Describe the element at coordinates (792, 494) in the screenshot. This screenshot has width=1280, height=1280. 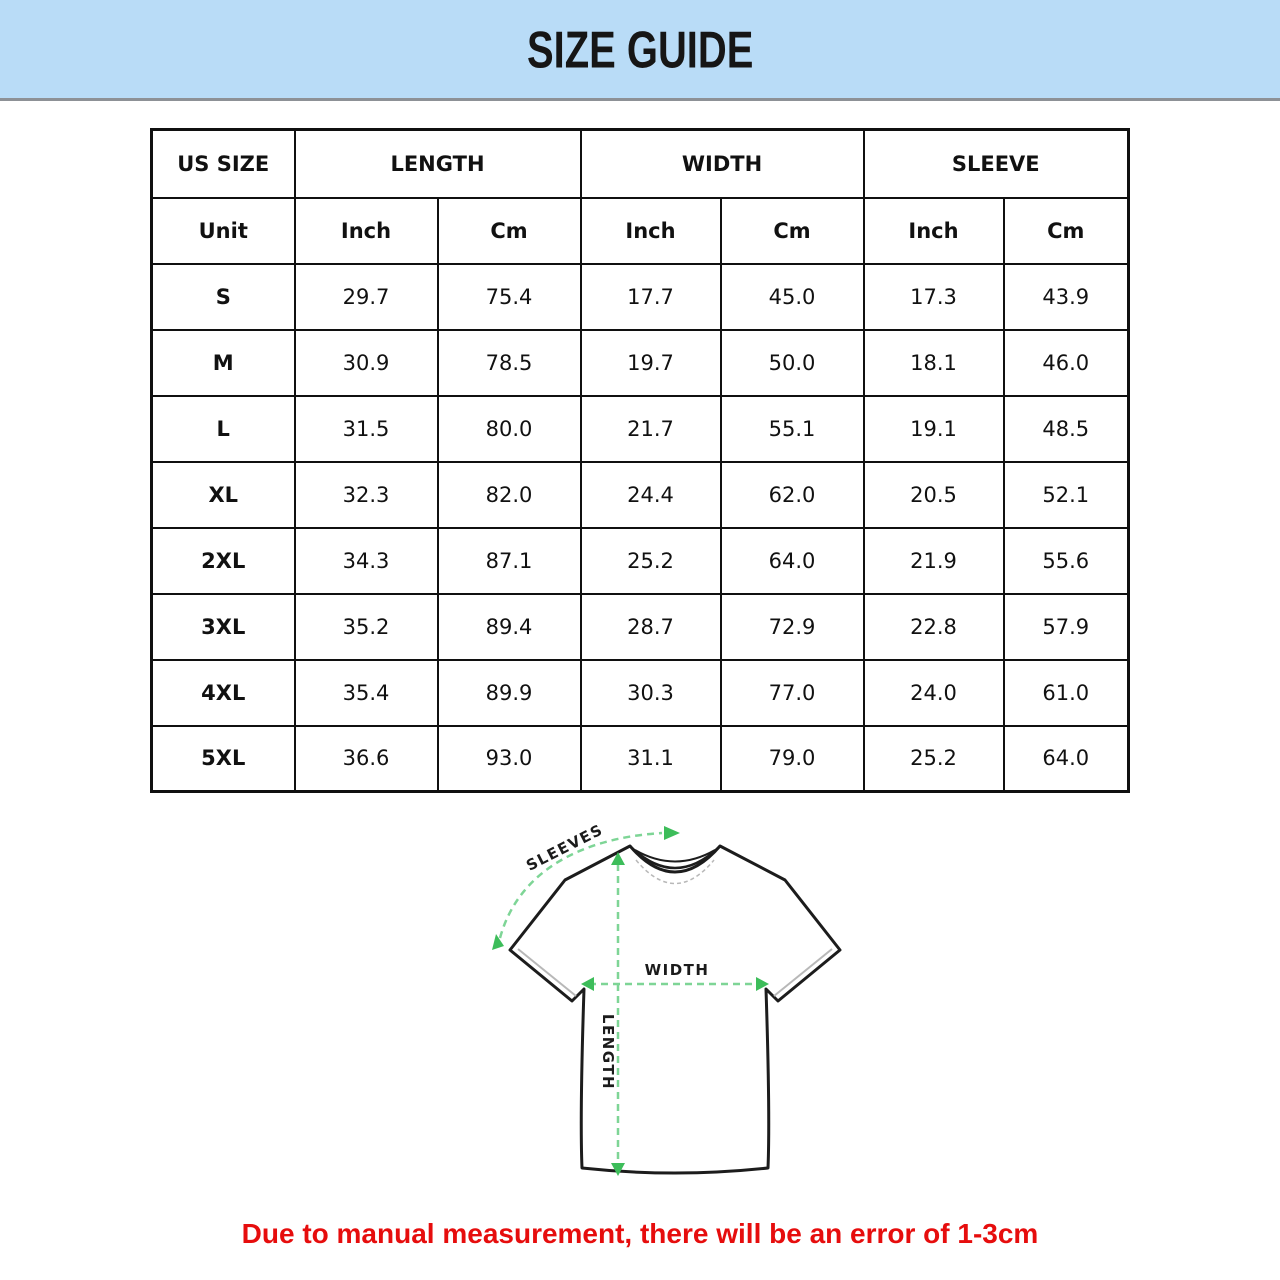
I see `value-cell: 62.0` at that location.